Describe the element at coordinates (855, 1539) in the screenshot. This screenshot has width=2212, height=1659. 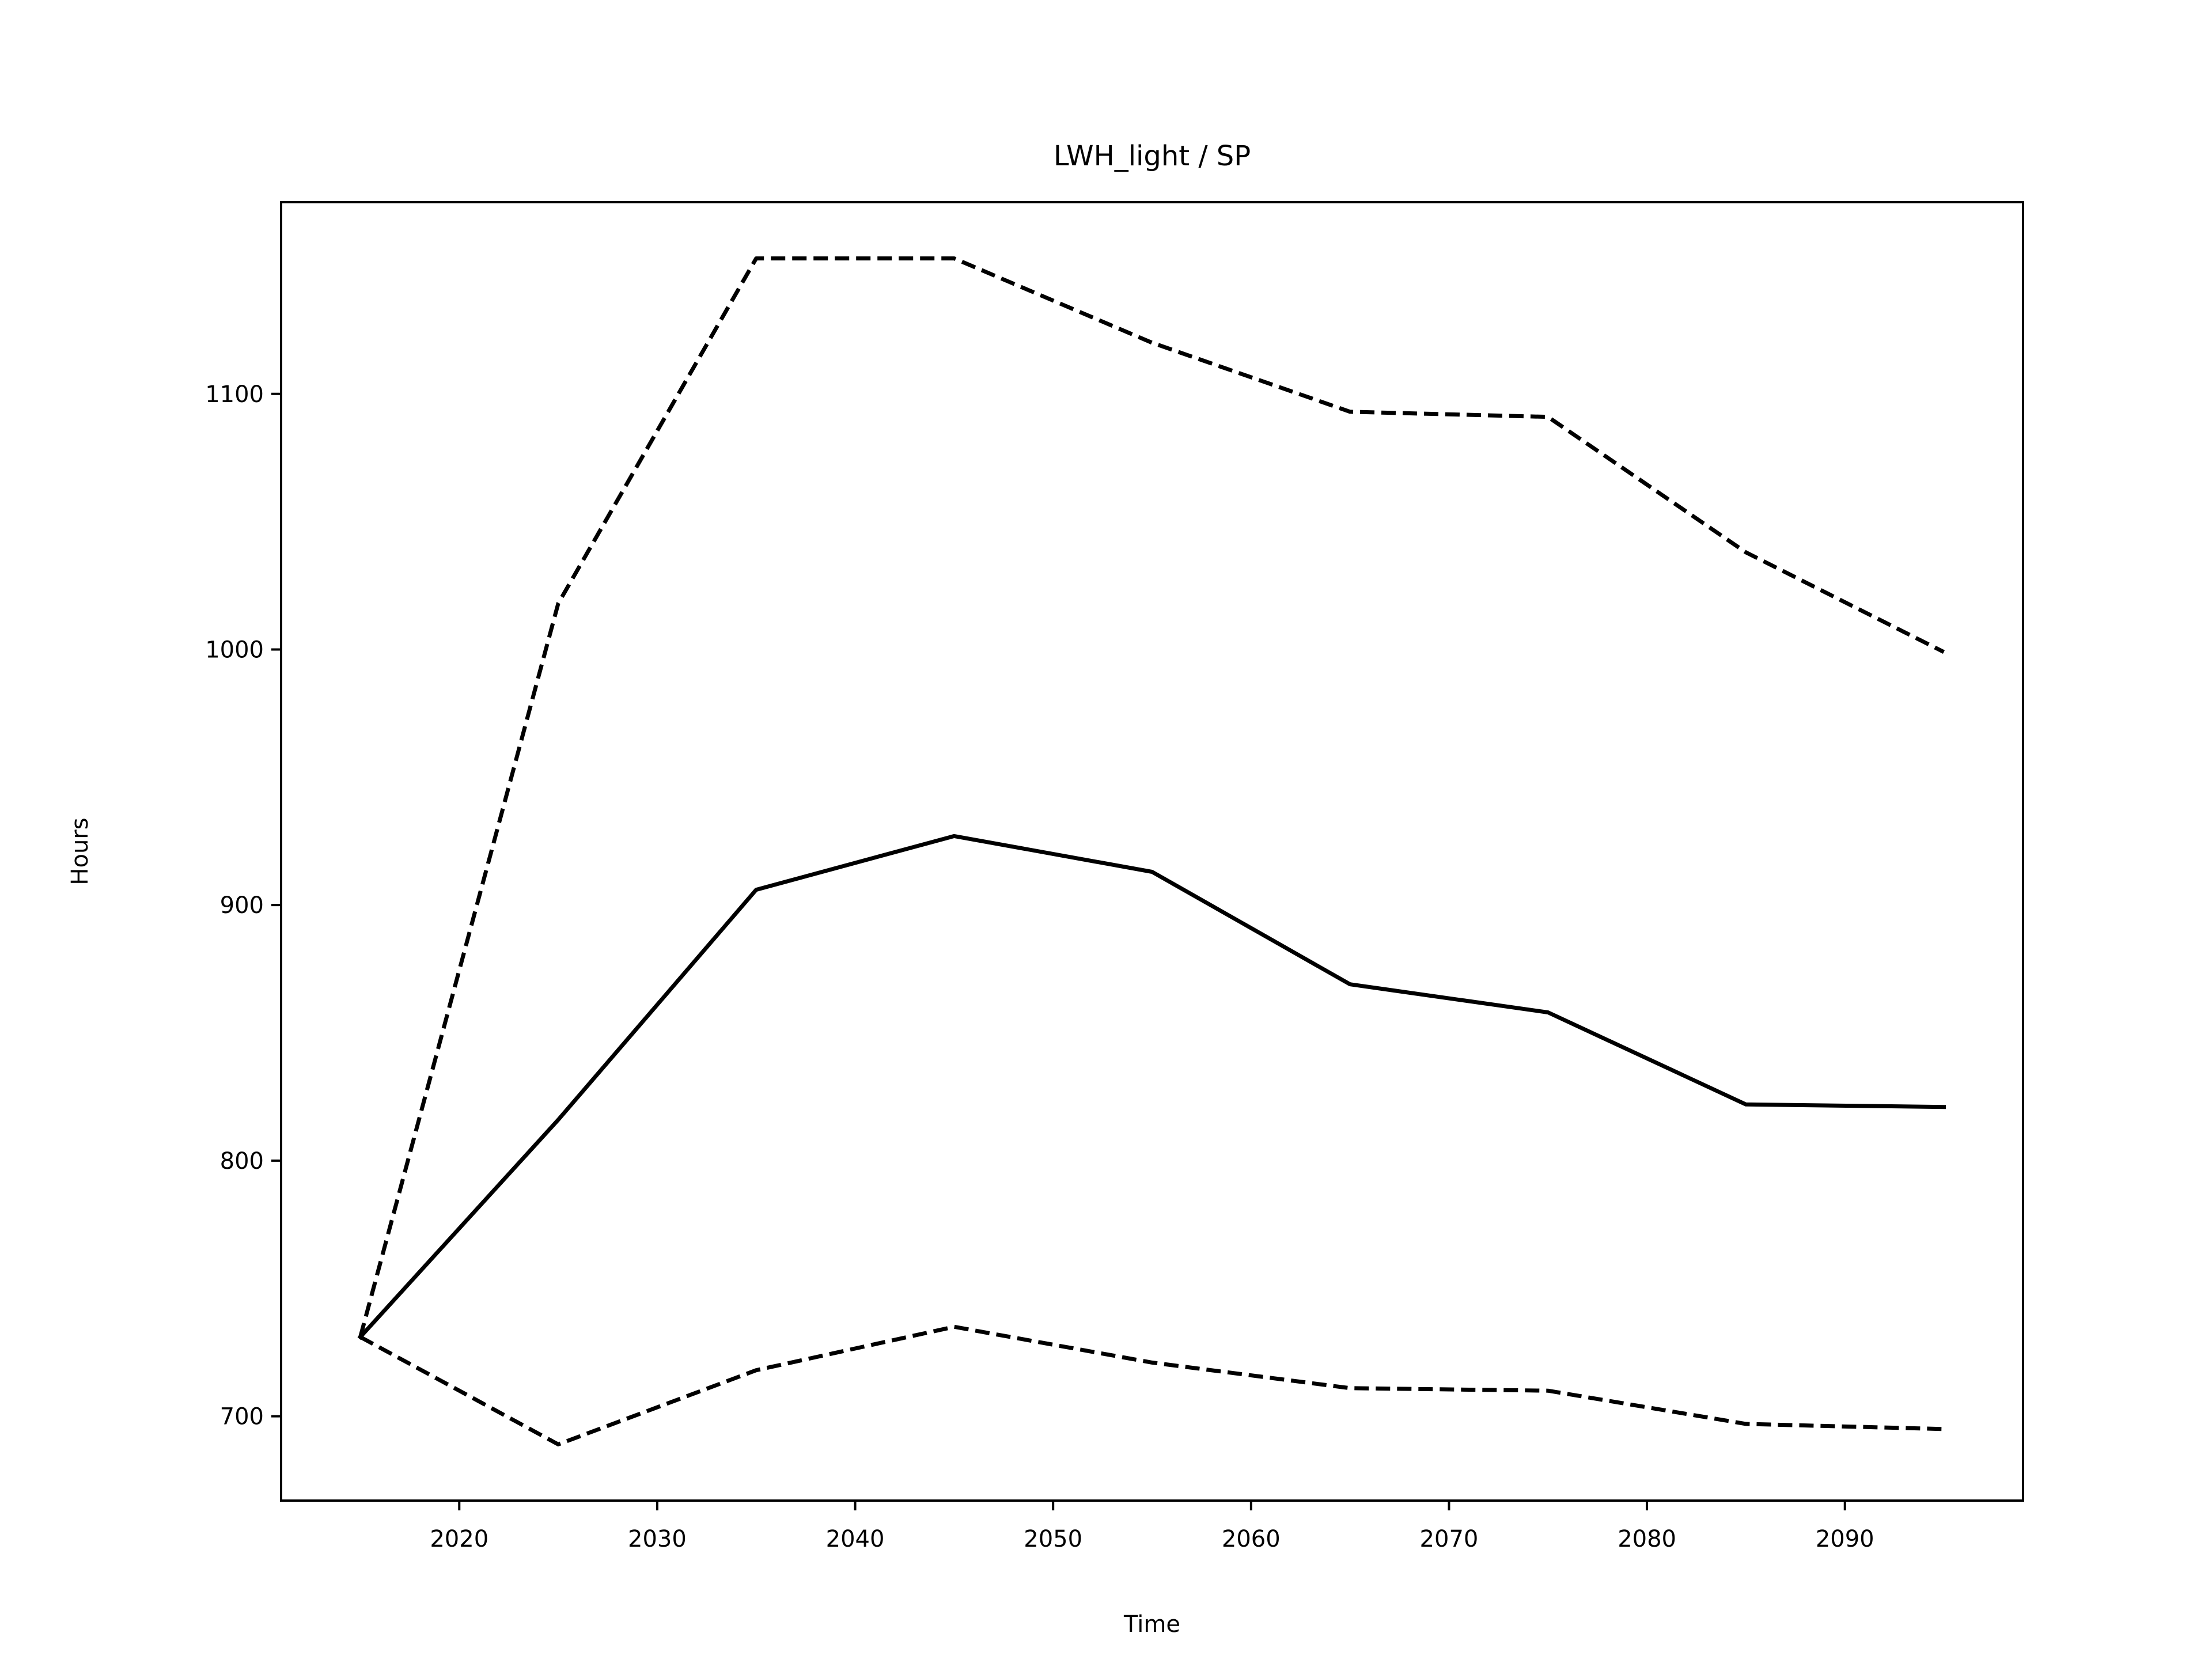
I see `x-tick-label: 2040` at that location.